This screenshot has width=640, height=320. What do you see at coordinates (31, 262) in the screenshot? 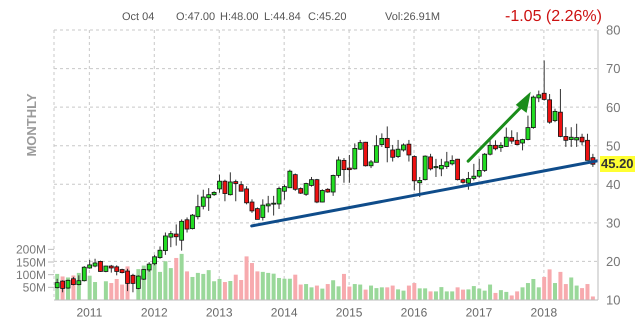
I see `y2-tick-label: 150M` at bounding box center [31, 262].